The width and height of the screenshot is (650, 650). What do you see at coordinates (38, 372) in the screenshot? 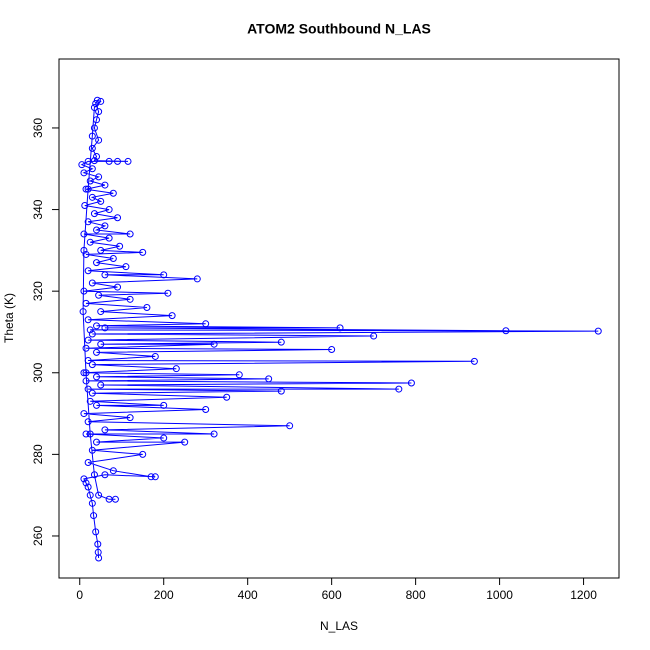
I see `y-tick-label: 300` at bounding box center [38, 372].